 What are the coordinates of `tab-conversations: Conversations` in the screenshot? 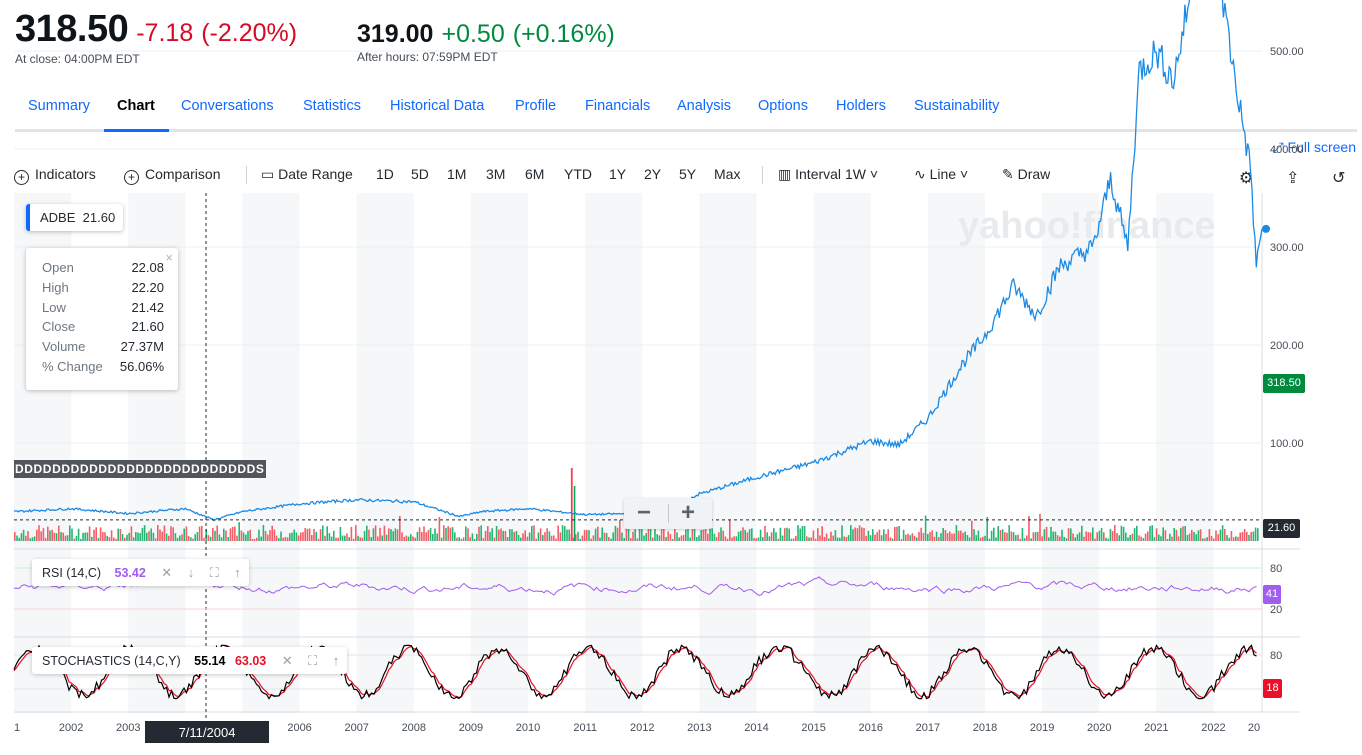 It's located at (227, 106).